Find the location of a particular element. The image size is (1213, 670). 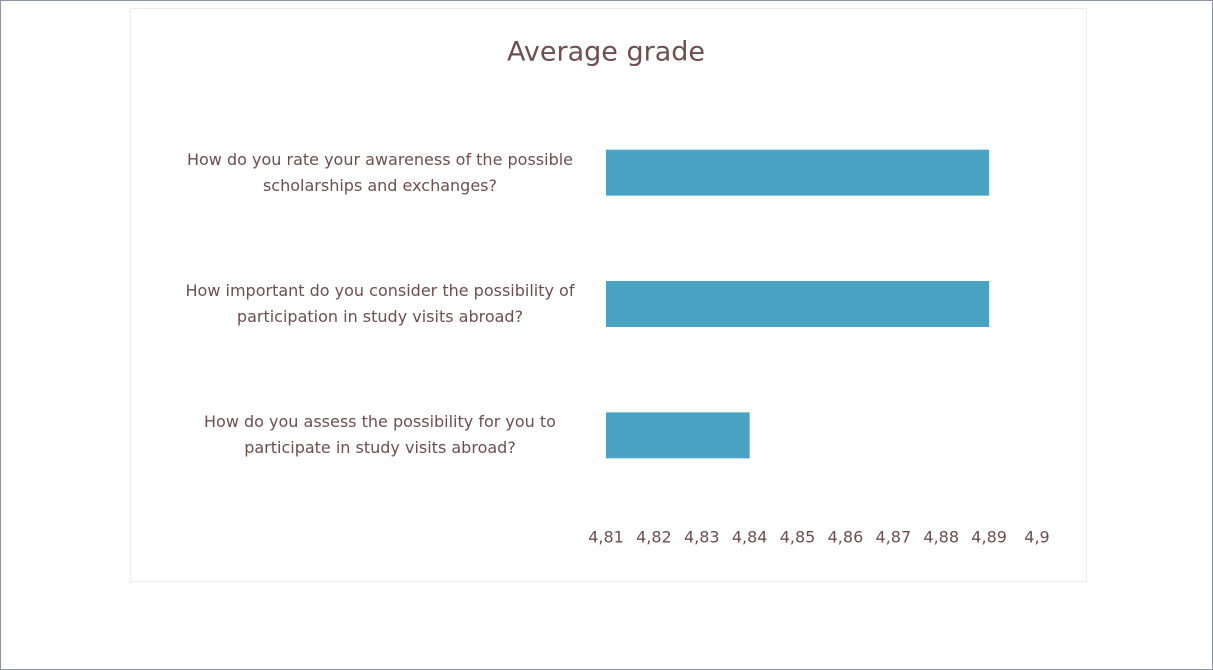

x-tick-label: 4,85 is located at coordinates (798, 537).